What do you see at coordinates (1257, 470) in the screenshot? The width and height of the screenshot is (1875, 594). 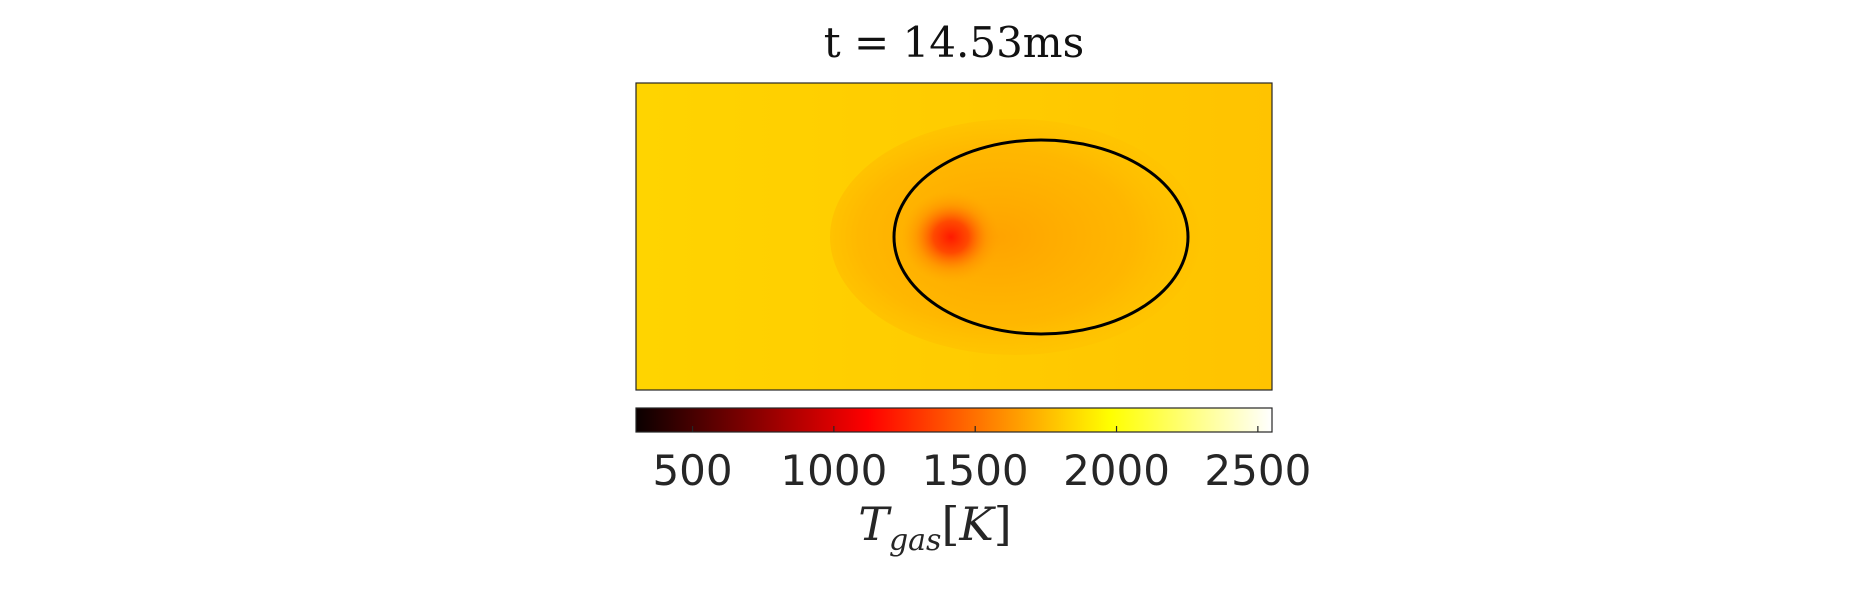 I see `colorbar-tick-label: 2500` at bounding box center [1257, 470].